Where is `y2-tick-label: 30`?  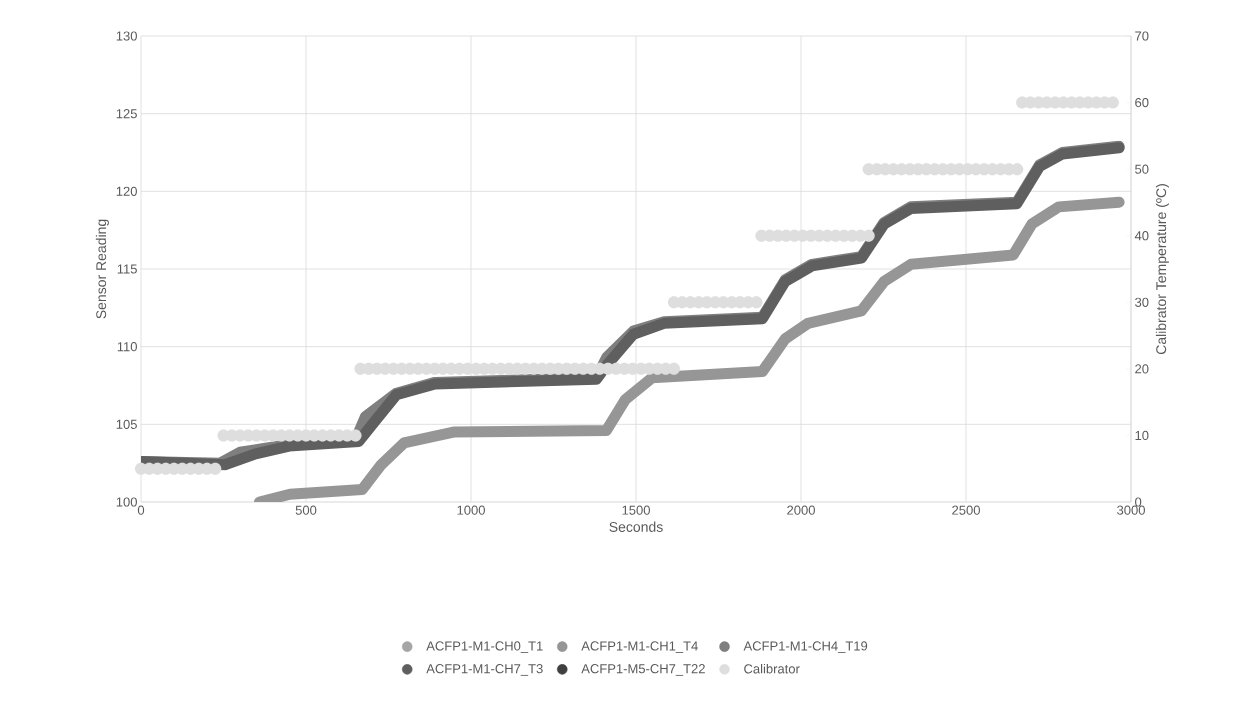
y2-tick-label: 30 is located at coordinates (1142, 302).